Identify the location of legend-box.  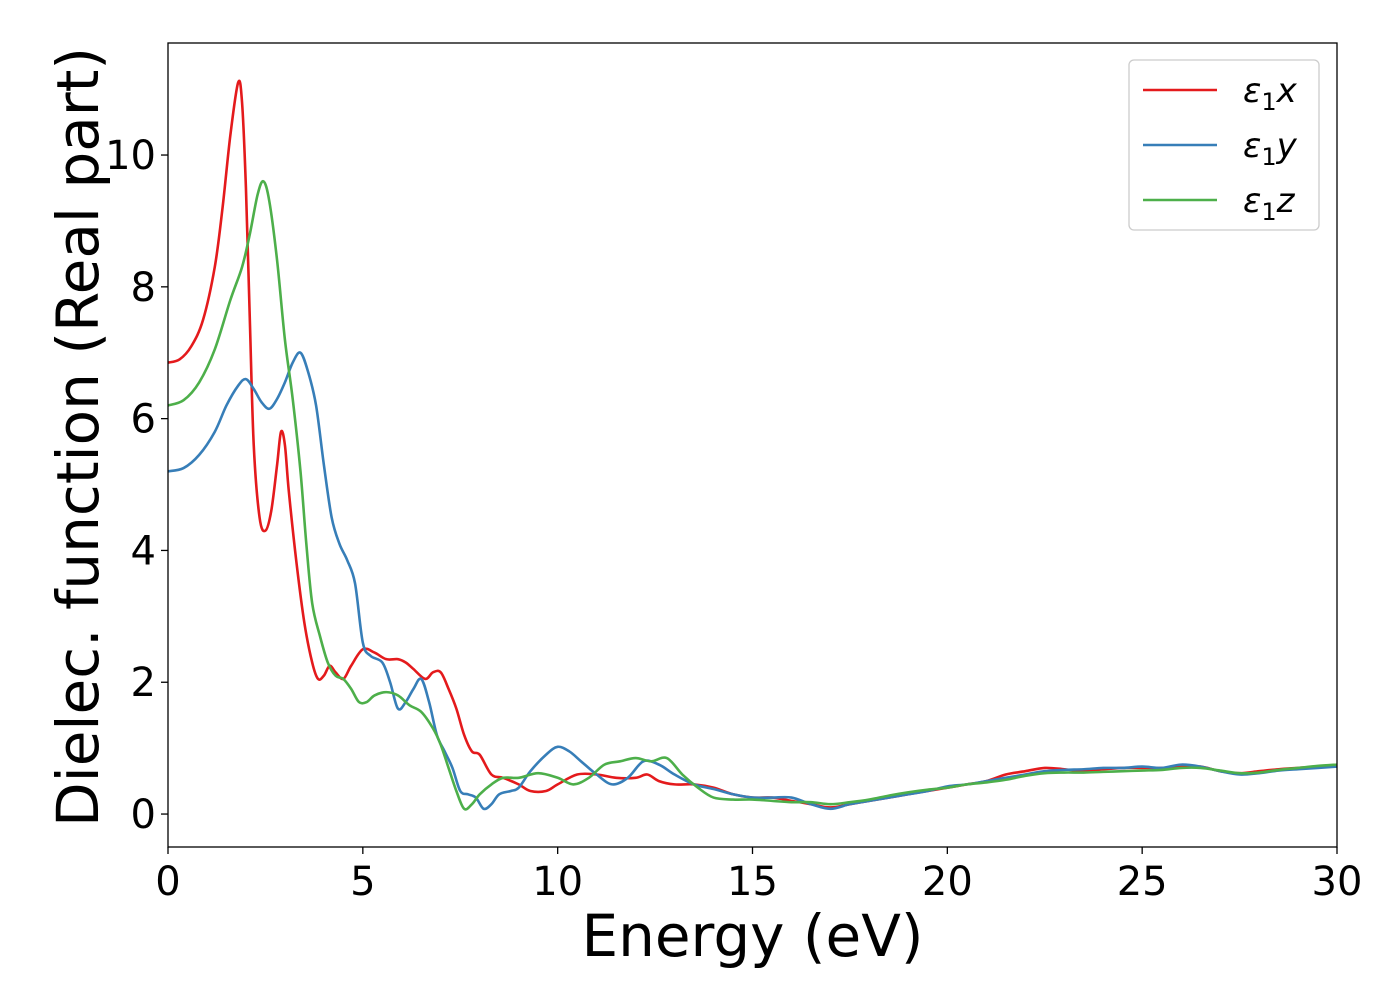
(1224, 145).